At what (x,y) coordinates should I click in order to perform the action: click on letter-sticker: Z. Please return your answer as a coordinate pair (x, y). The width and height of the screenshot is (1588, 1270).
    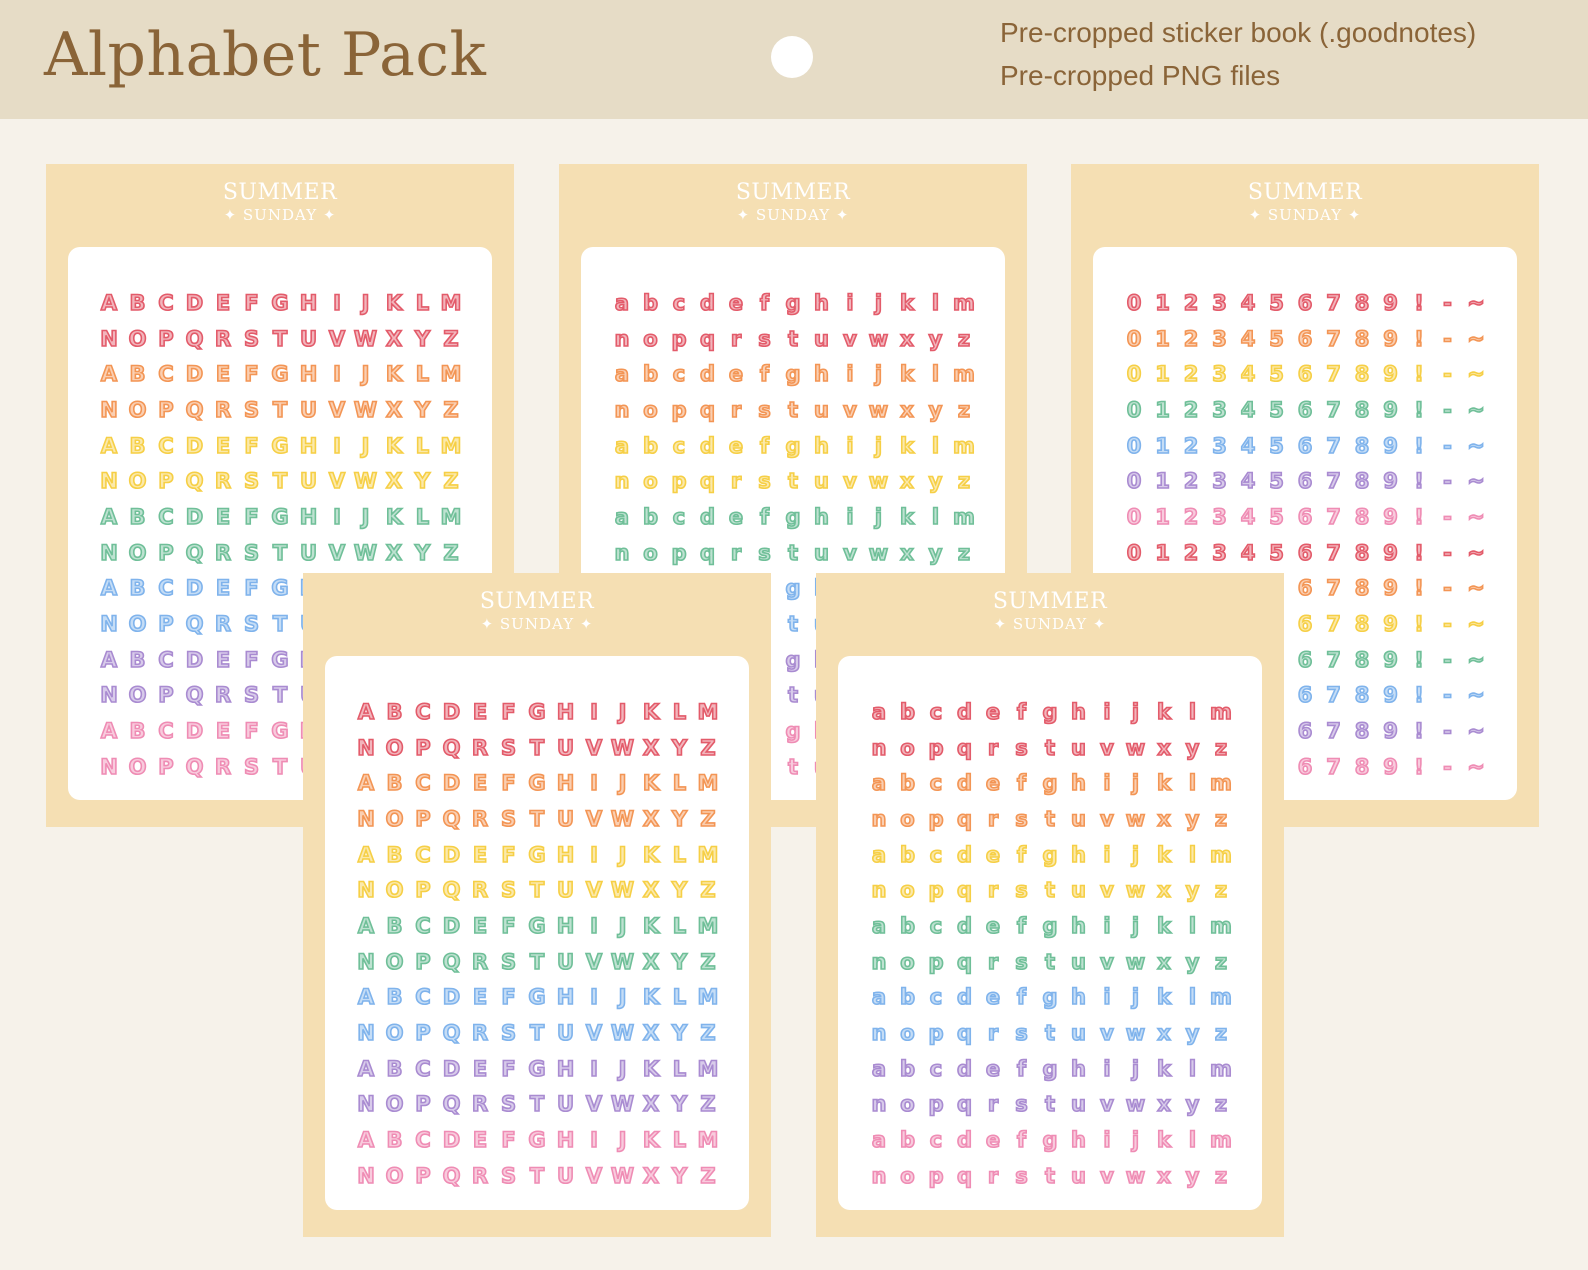
    Looking at the image, I should click on (708, 1176).